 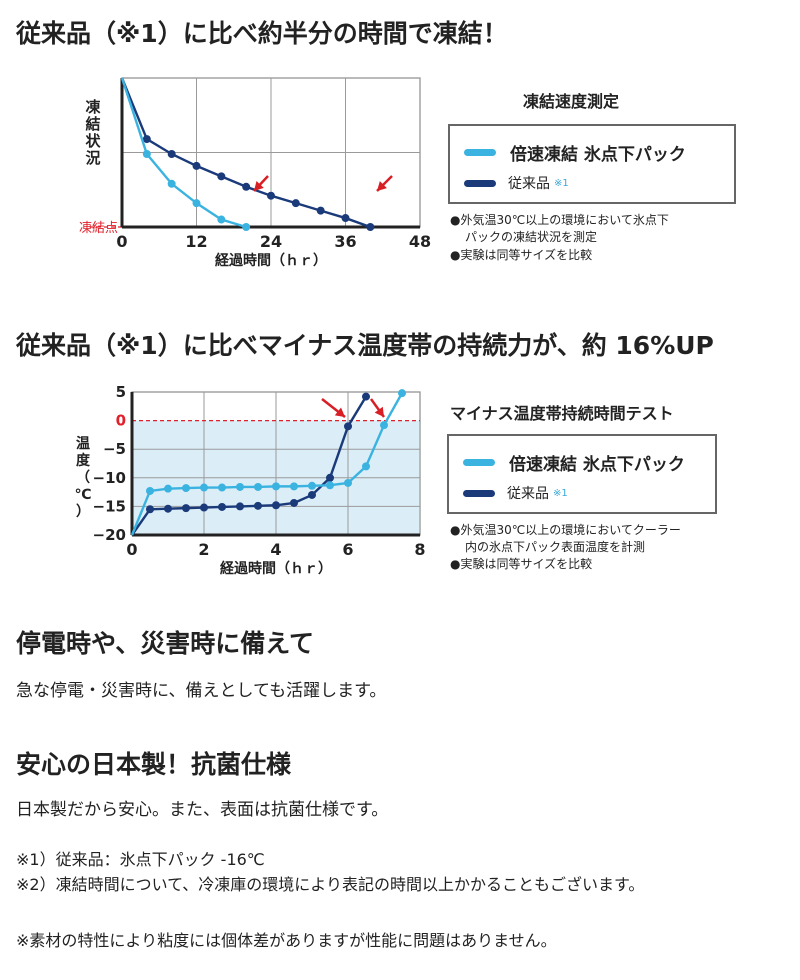 What do you see at coordinates (271, 241) in the screenshot?
I see `x-tick-label: 24` at bounding box center [271, 241].